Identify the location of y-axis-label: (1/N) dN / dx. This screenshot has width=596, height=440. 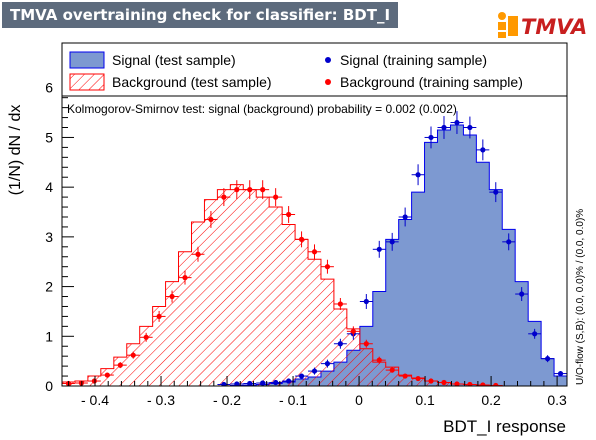
(15, 150).